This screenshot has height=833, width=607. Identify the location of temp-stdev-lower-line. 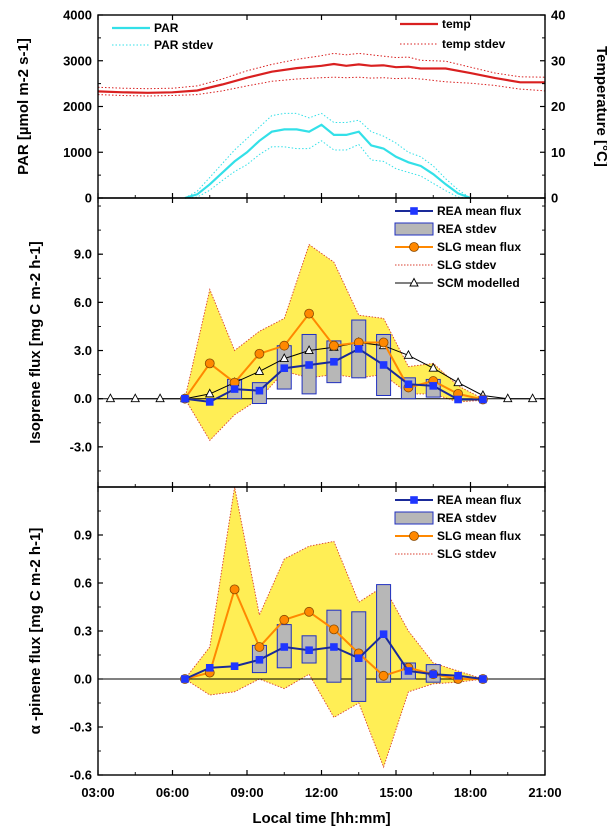
(321, 86).